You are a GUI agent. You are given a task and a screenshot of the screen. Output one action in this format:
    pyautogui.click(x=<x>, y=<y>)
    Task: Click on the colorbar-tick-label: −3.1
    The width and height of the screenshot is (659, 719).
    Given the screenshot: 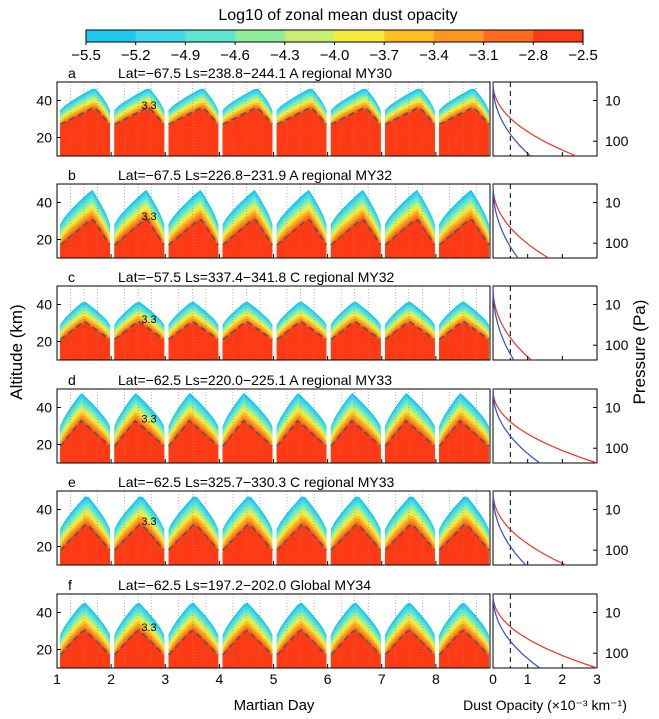 What is the action you would take?
    pyautogui.click(x=484, y=55)
    